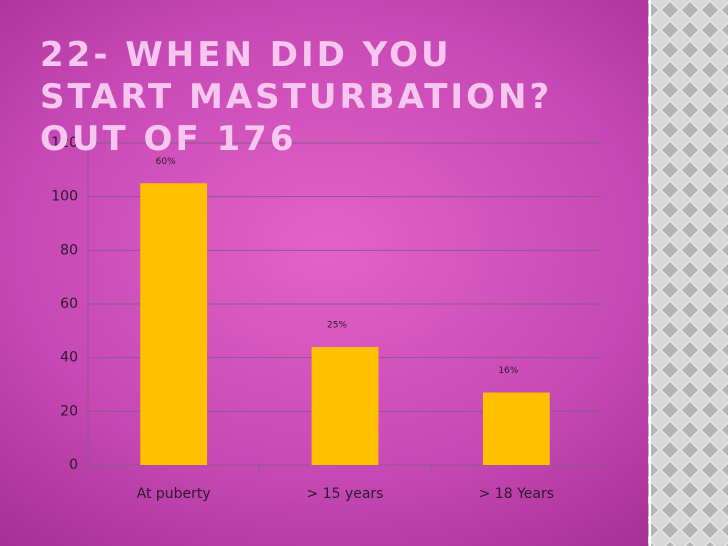 This screenshot has width=728, height=546. I want to click on x-tick-label: At puberty, so click(174, 494).